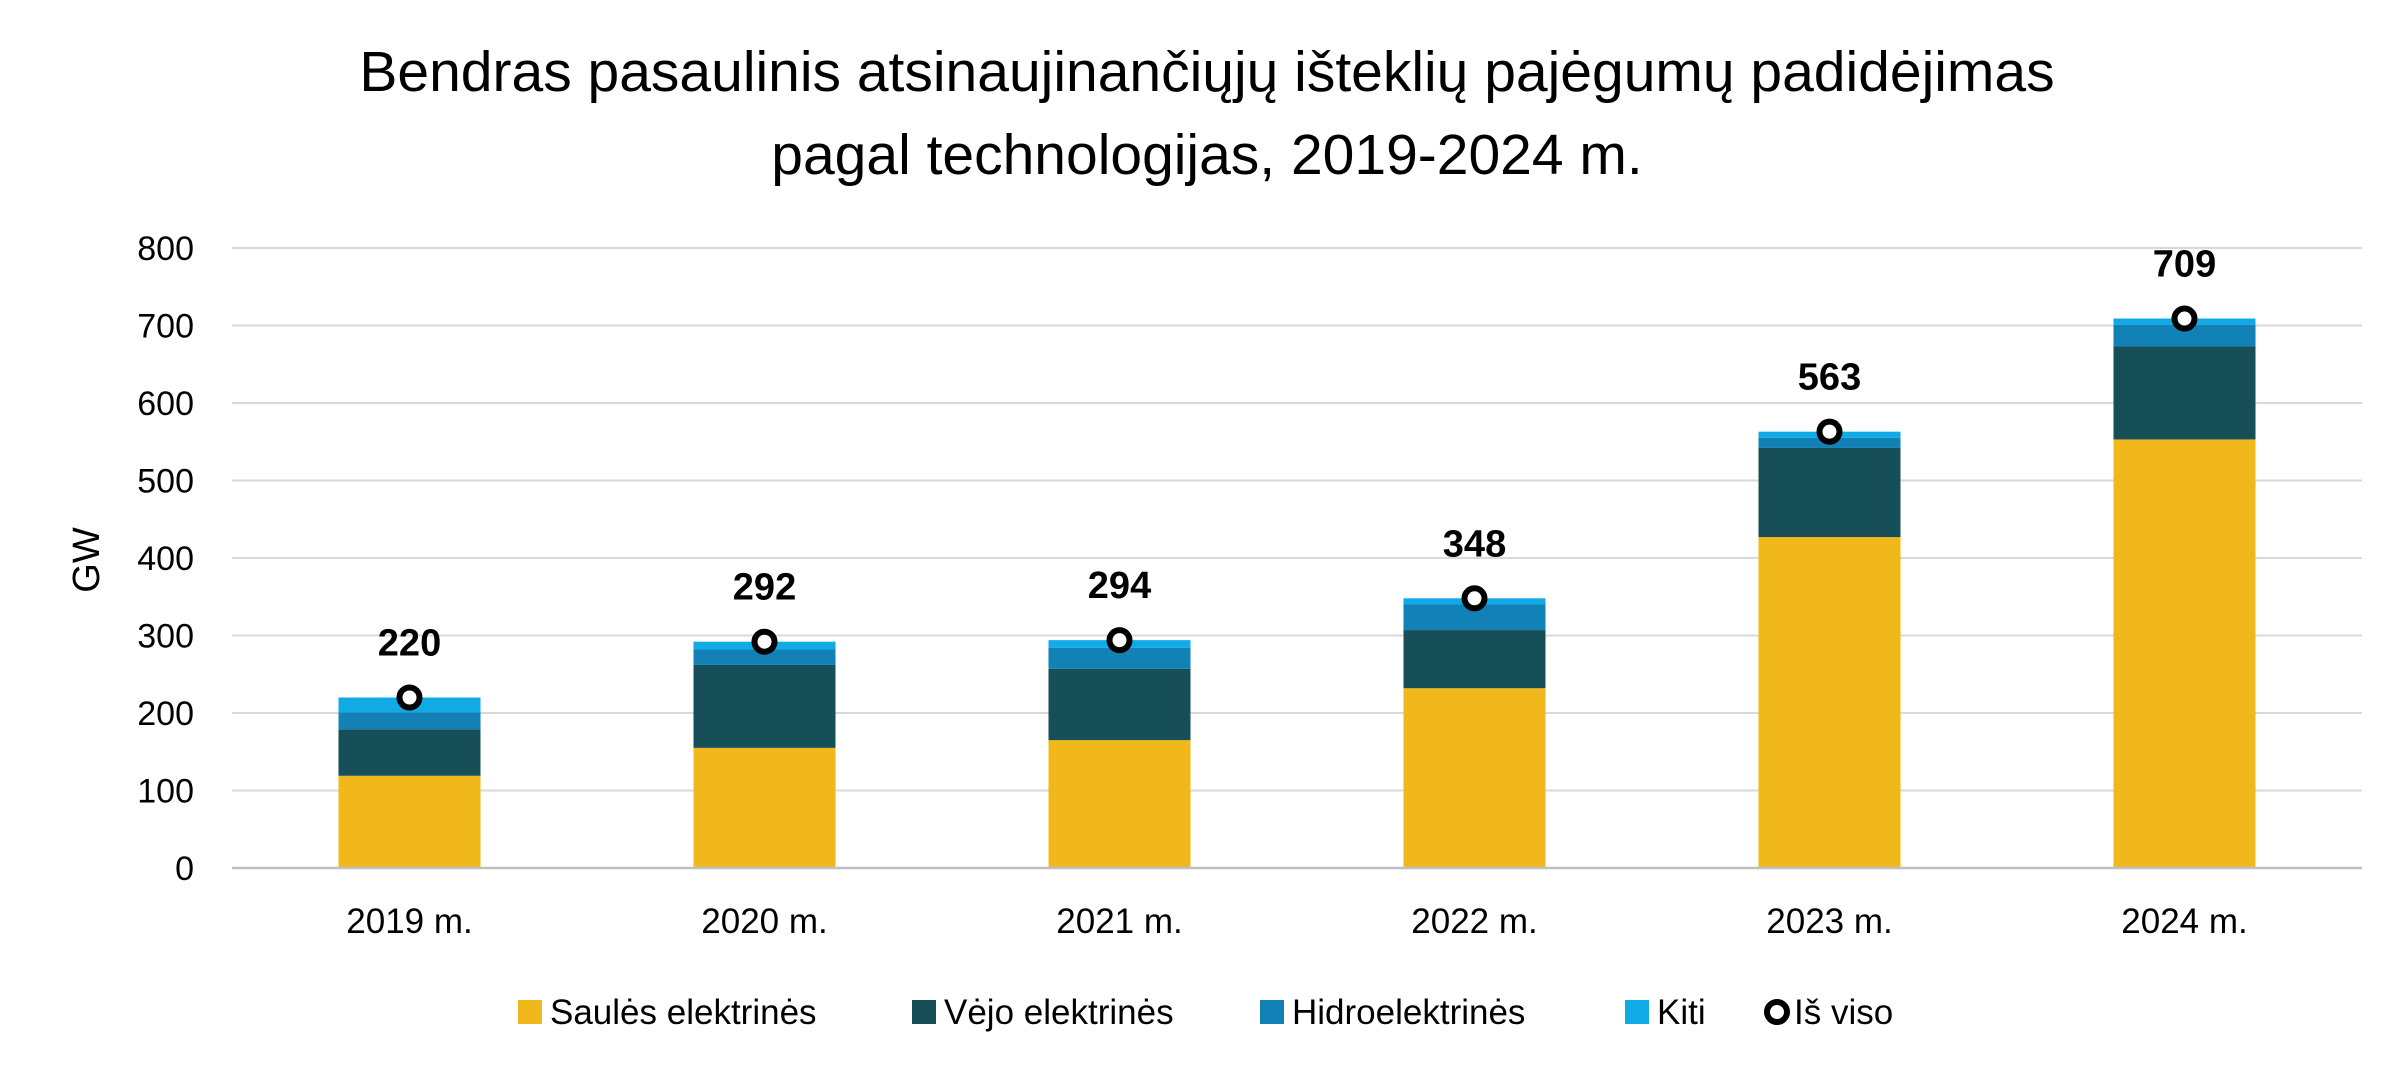 Image resolution: width=2401 pixels, height=1080 pixels. I want to click on chart-title-line-2: pagal technologijas, 2019-2024 m., so click(1206, 155).